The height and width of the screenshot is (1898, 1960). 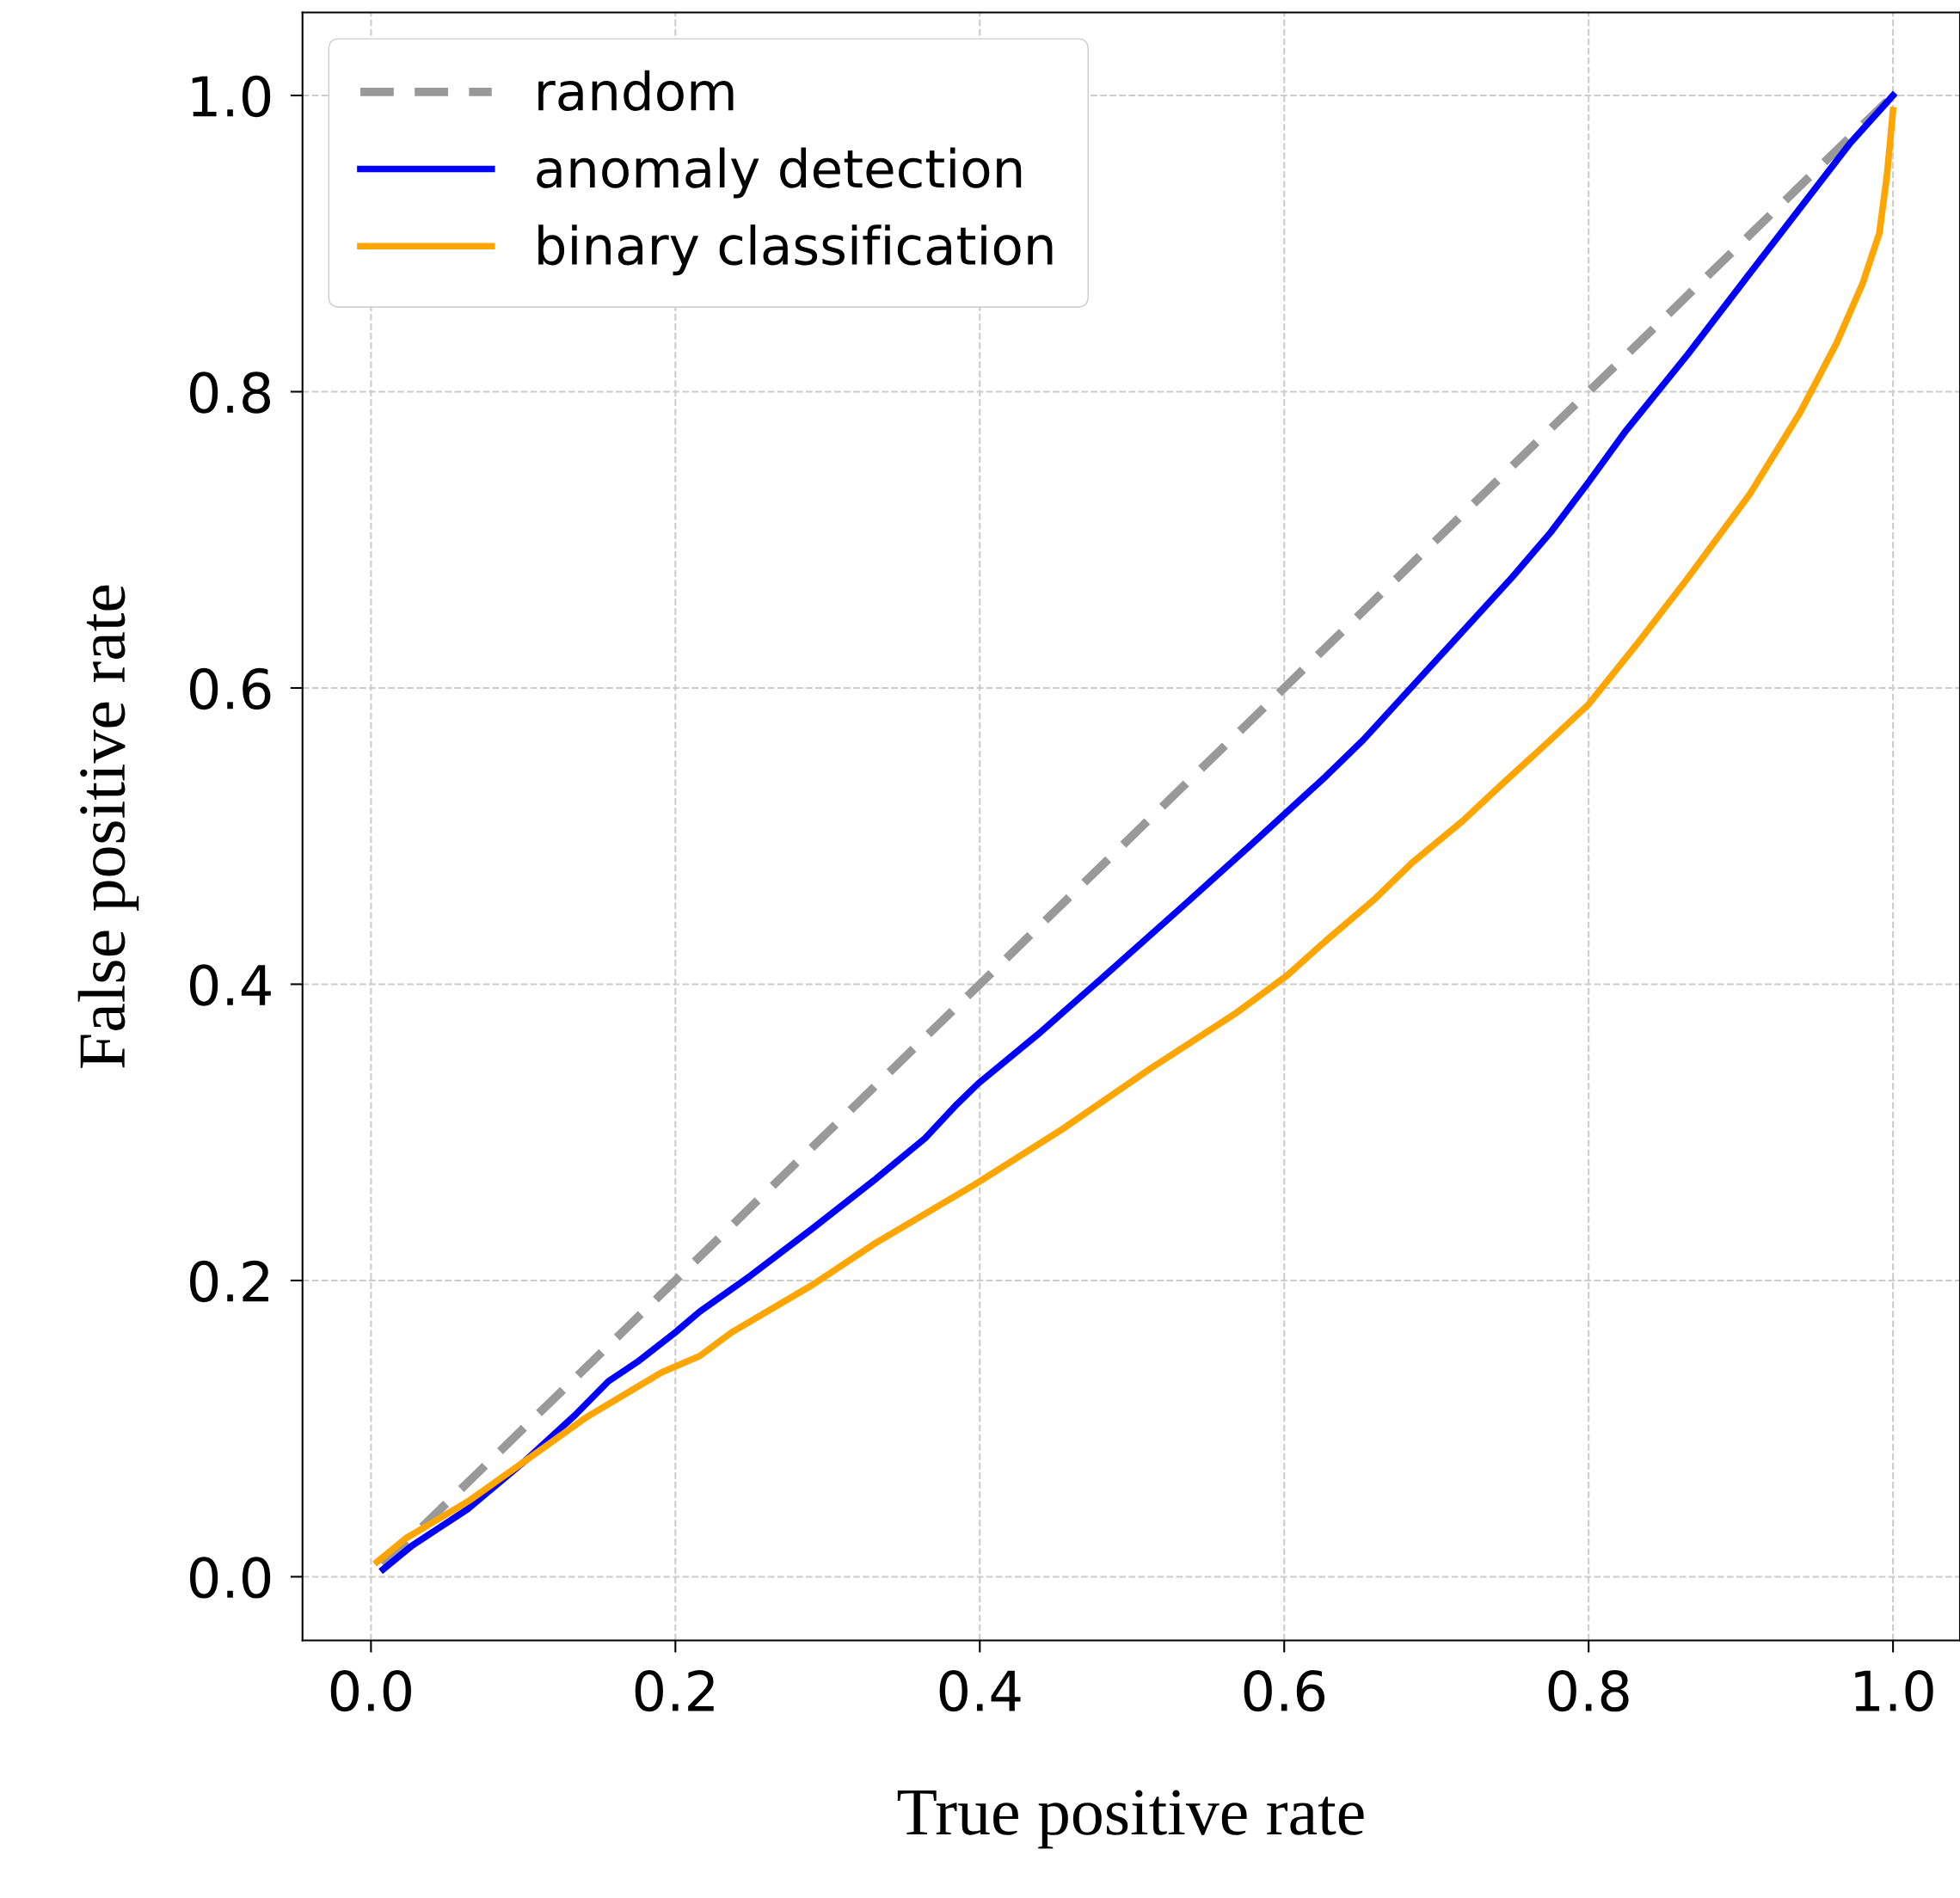 What do you see at coordinates (674, 1690) in the screenshot?
I see `x-tick-label: 0.2` at bounding box center [674, 1690].